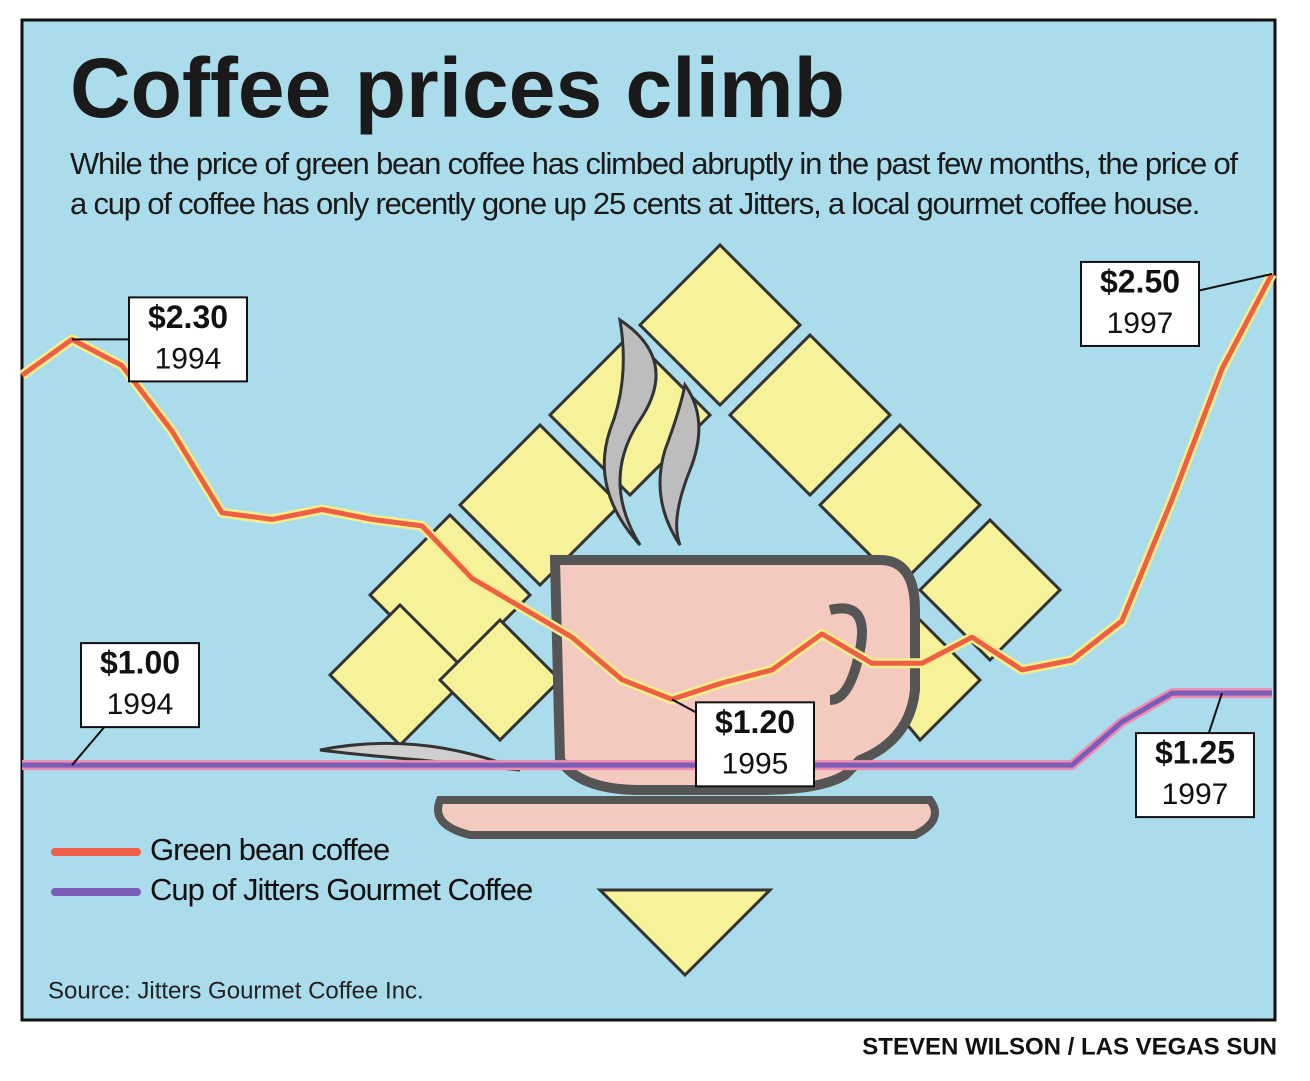  What do you see at coordinates (1195, 753) in the screenshot?
I see `value-label: $1.25` at bounding box center [1195, 753].